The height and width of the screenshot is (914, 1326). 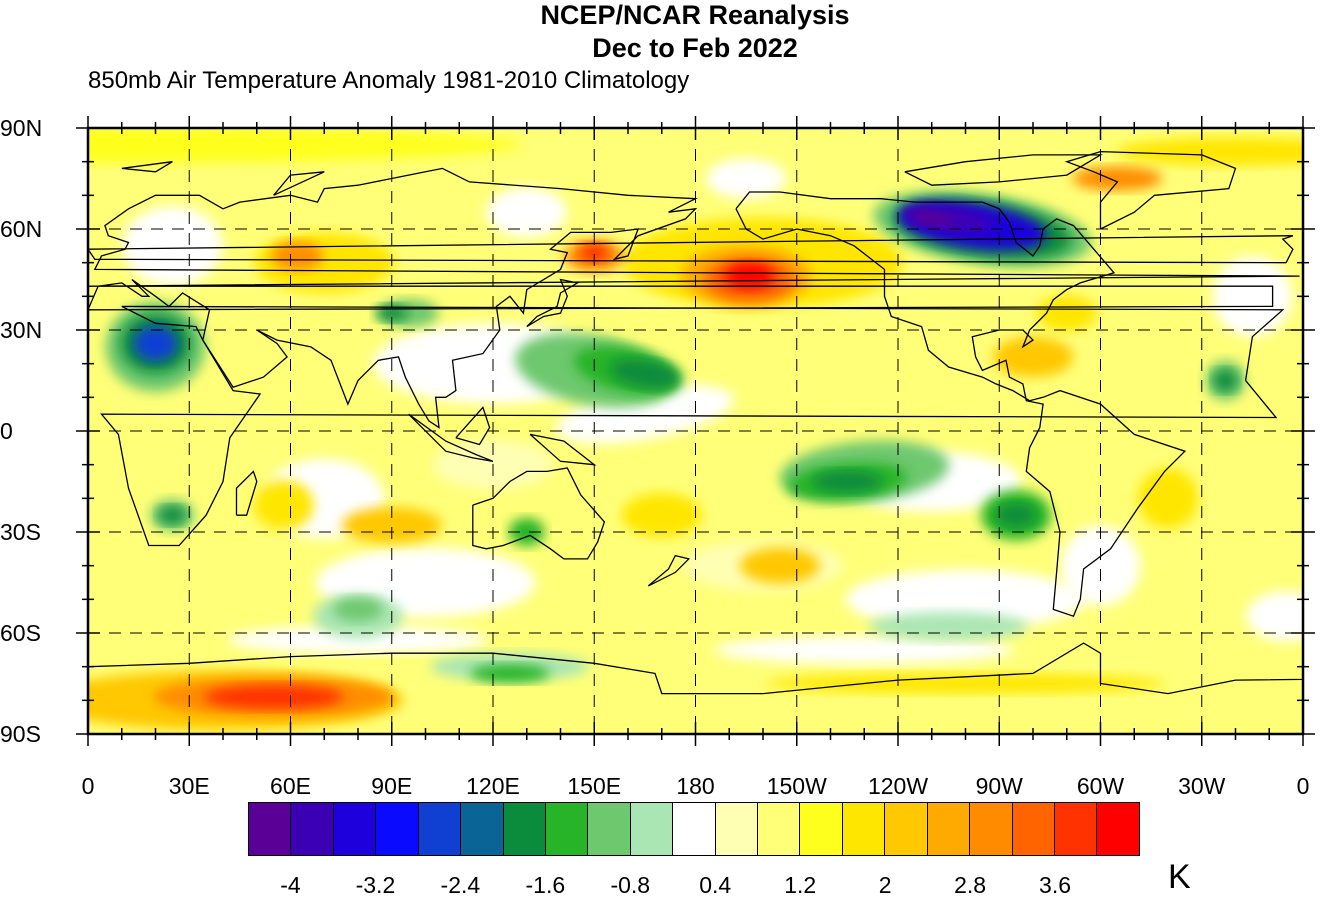 What do you see at coordinates (20, 633) in the screenshot?
I see `latitude-label: 60S` at bounding box center [20, 633].